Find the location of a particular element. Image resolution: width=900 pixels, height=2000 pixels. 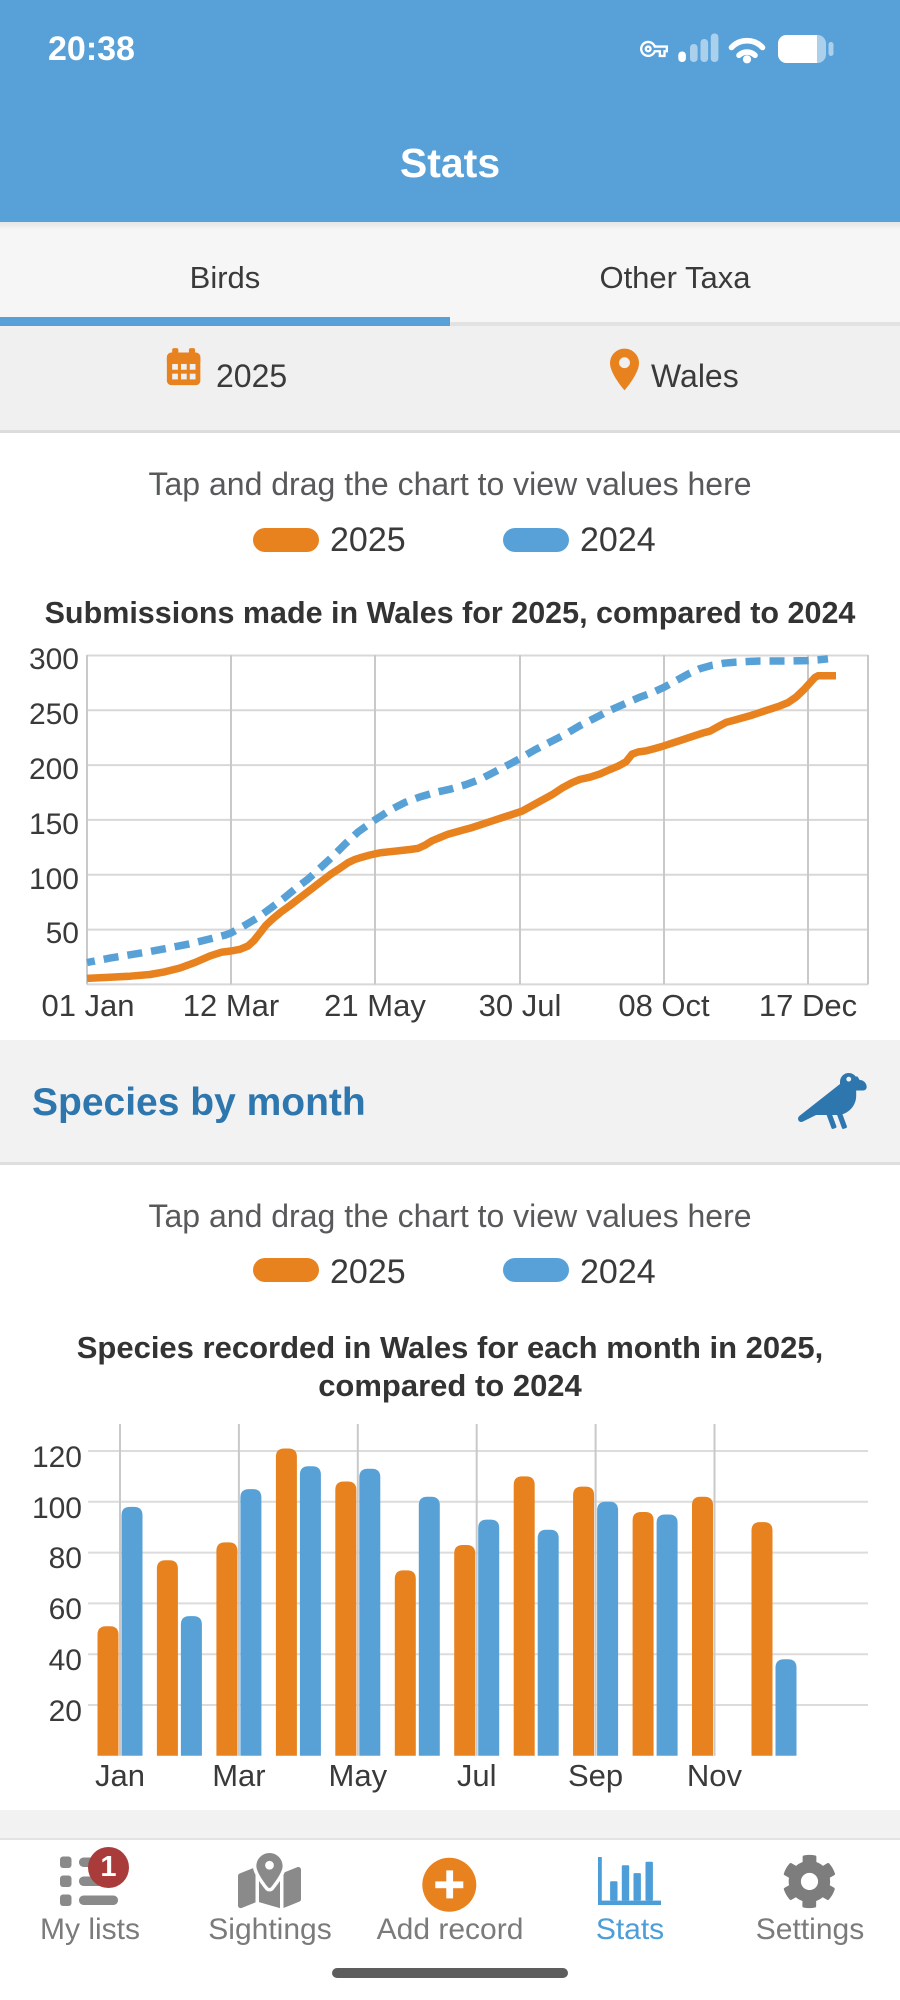

svg-text: 17 Dec is located at coordinates (808, 1005).